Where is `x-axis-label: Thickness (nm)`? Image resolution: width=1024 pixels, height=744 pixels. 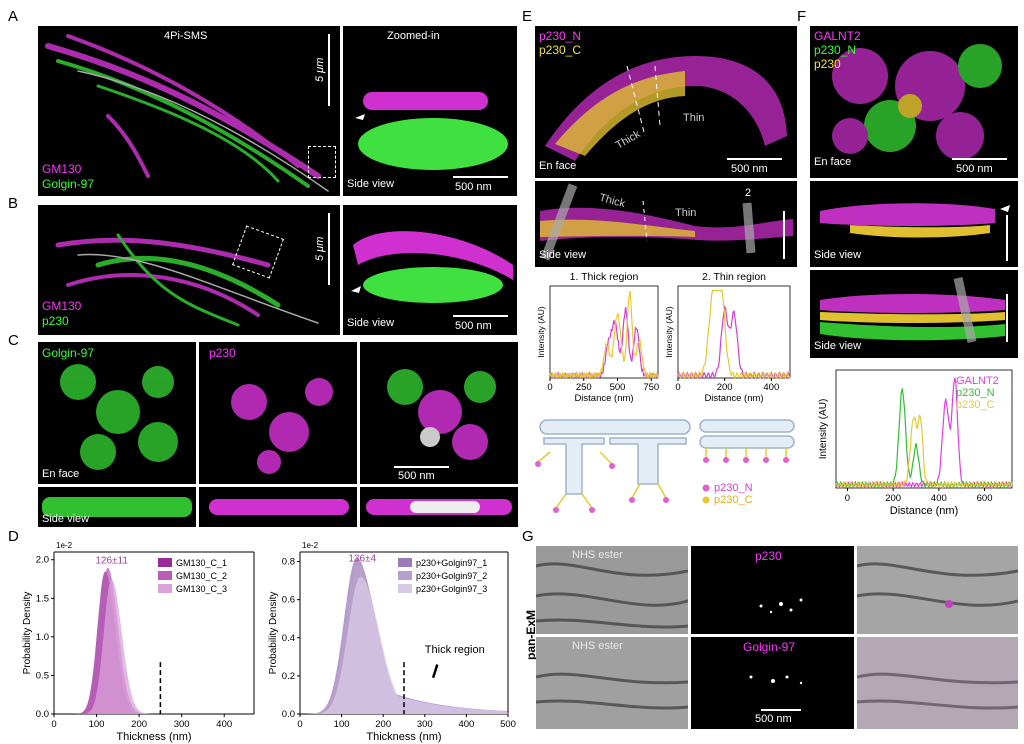
x-axis-label: Thickness (nm) is located at coordinates (403, 737).